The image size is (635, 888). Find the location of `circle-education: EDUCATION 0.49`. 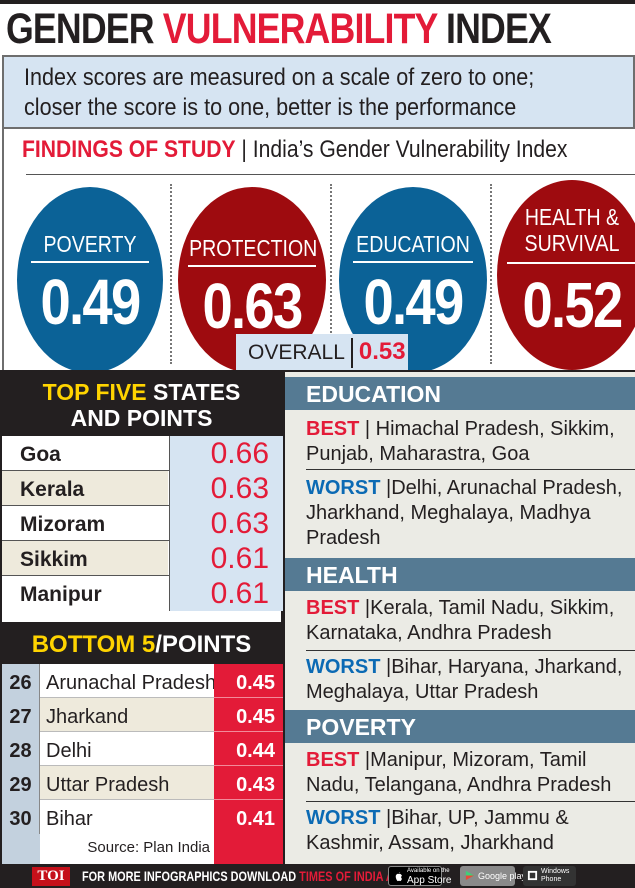

circle-education: EDUCATION 0.49 is located at coordinates (413, 280).